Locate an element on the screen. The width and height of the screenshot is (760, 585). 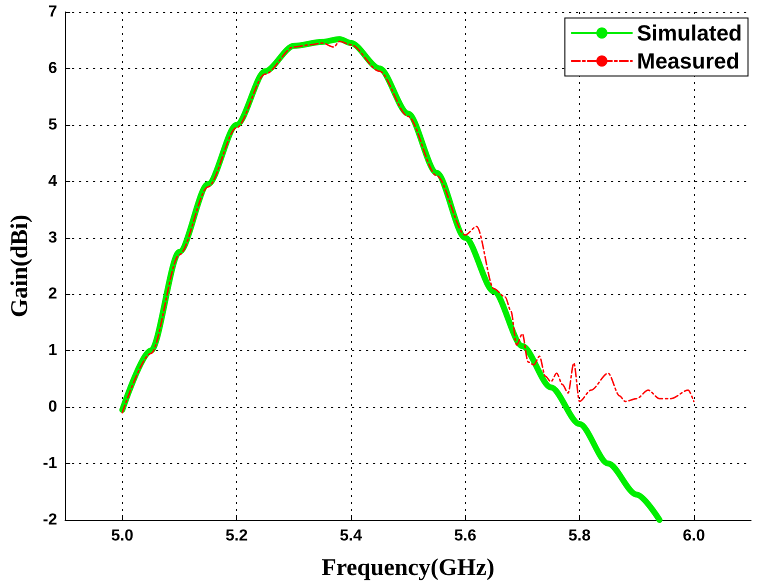
legend-label: Simulated is located at coordinates (689, 33).